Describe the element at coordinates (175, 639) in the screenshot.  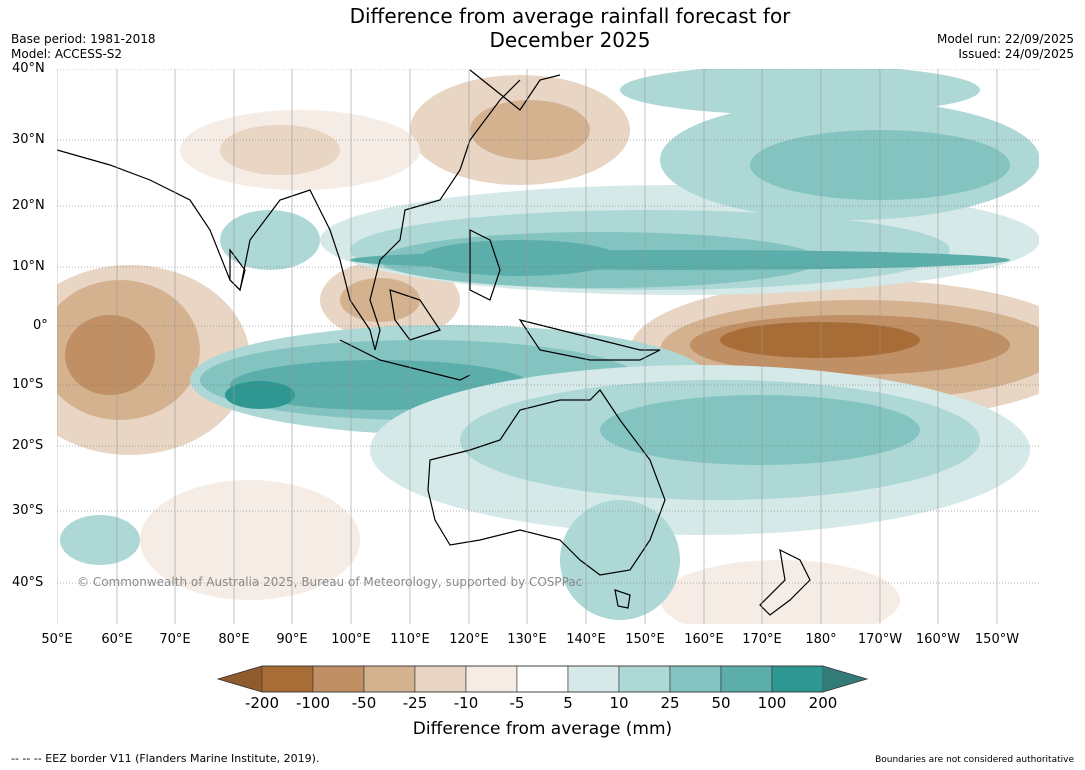
I see `lon-label: 70°E` at that location.